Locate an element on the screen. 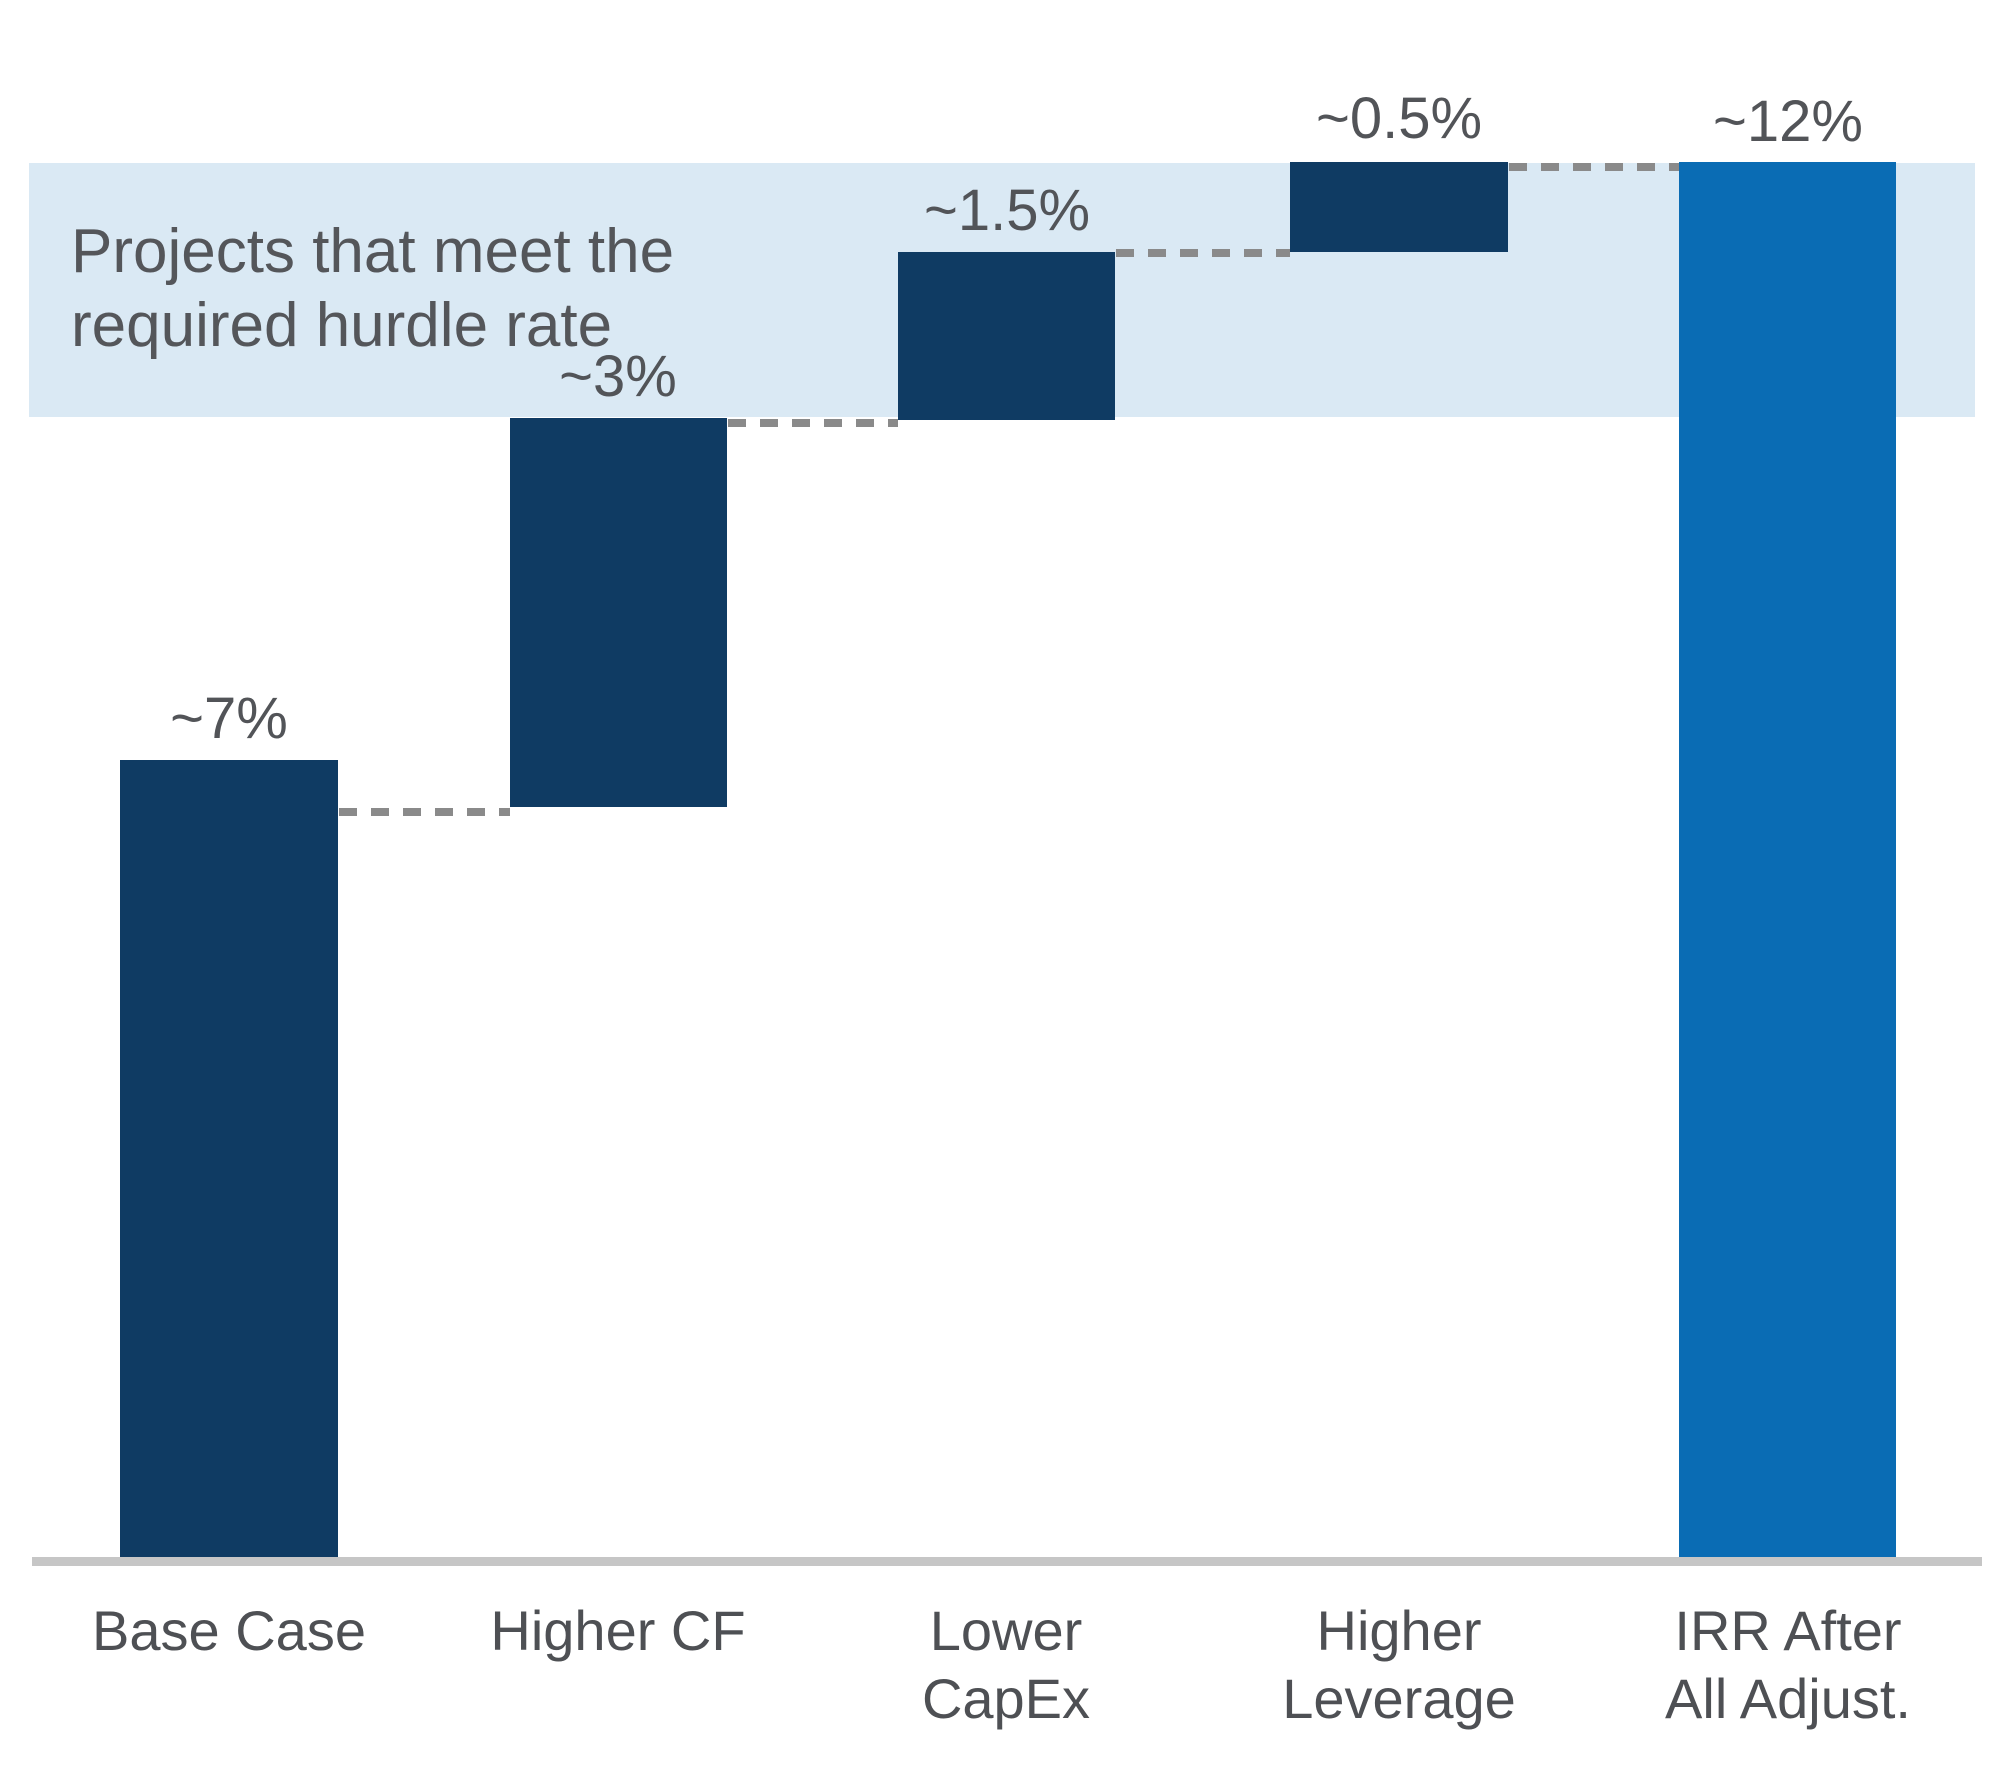 Image resolution: width=2000 pixels, height=1766 pixels. category-label-higher-leverage: Higher Leverage is located at coordinates (1399, 1665).